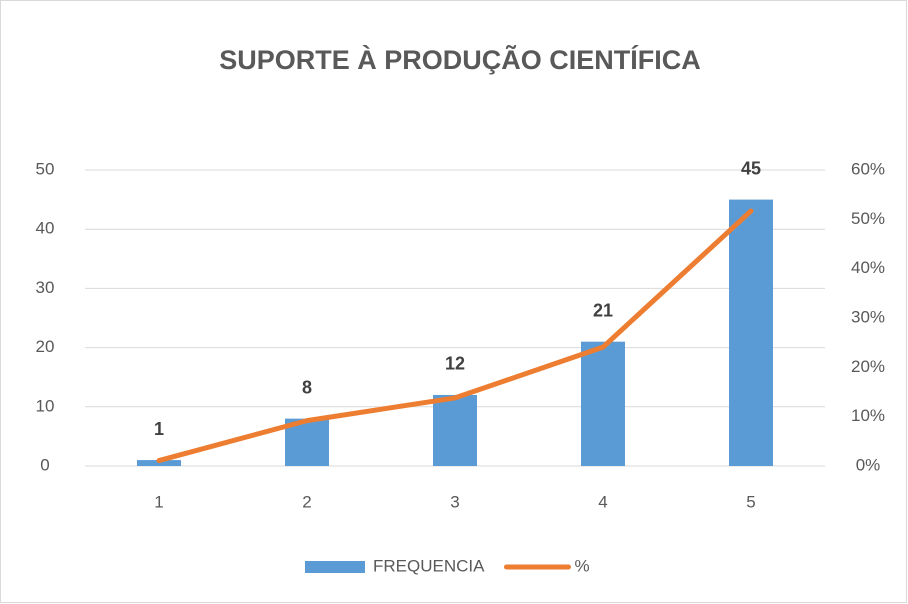 The width and height of the screenshot is (908, 604). Describe the element at coordinates (868, 415) in the screenshot. I see `y2-tick-label: 10%` at that location.